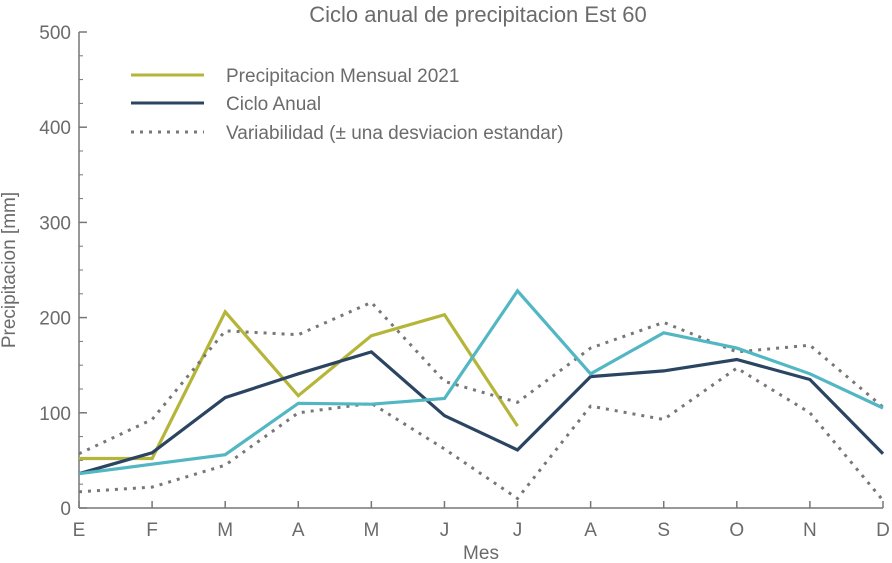 This screenshot has height=563, width=892. What do you see at coordinates (663, 530) in the screenshot?
I see `x-tick-label: S` at bounding box center [663, 530].